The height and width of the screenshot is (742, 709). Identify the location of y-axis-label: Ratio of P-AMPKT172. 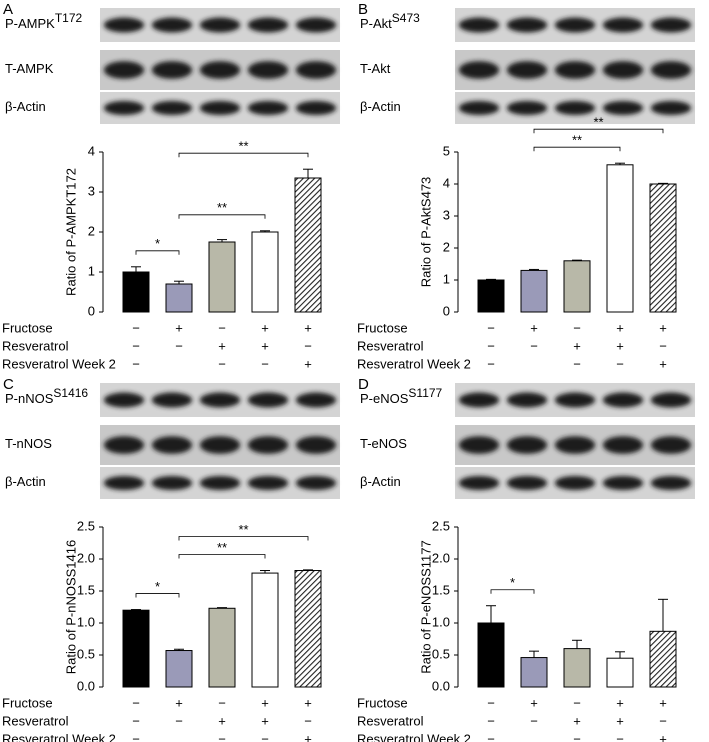
(70, 232).